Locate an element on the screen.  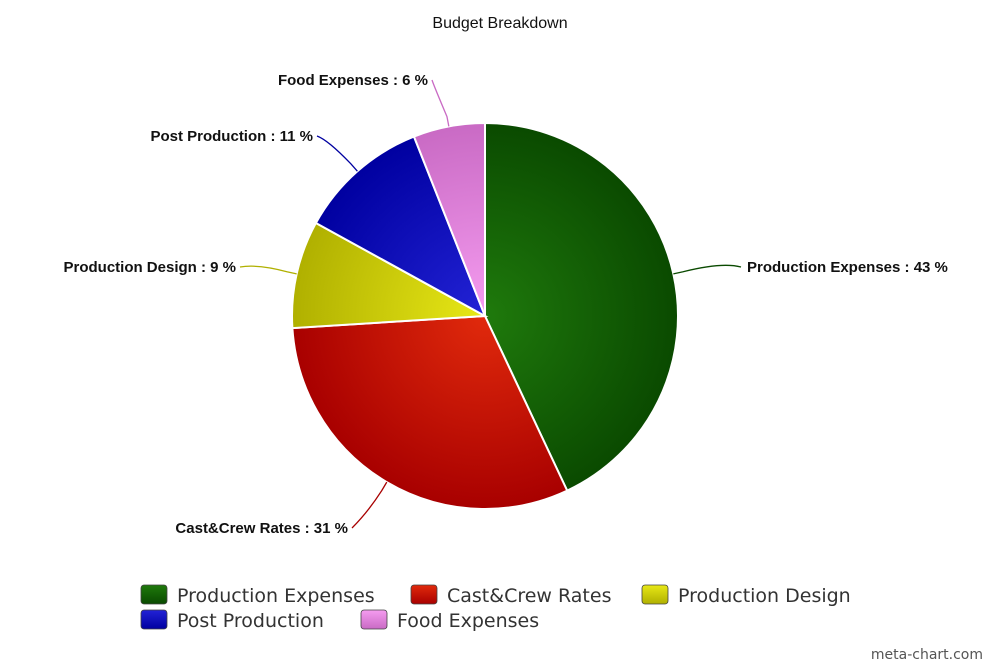
legend-label-production-design: Production Design is located at coordinates (764, 596).